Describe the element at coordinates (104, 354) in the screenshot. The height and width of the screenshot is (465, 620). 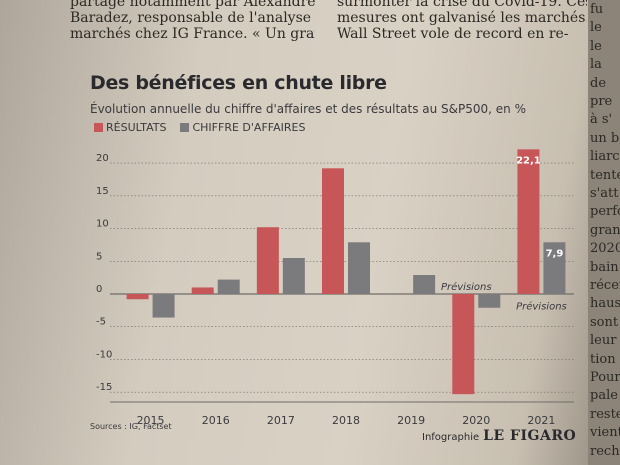
I see `y-tick-label: -10` at that location.